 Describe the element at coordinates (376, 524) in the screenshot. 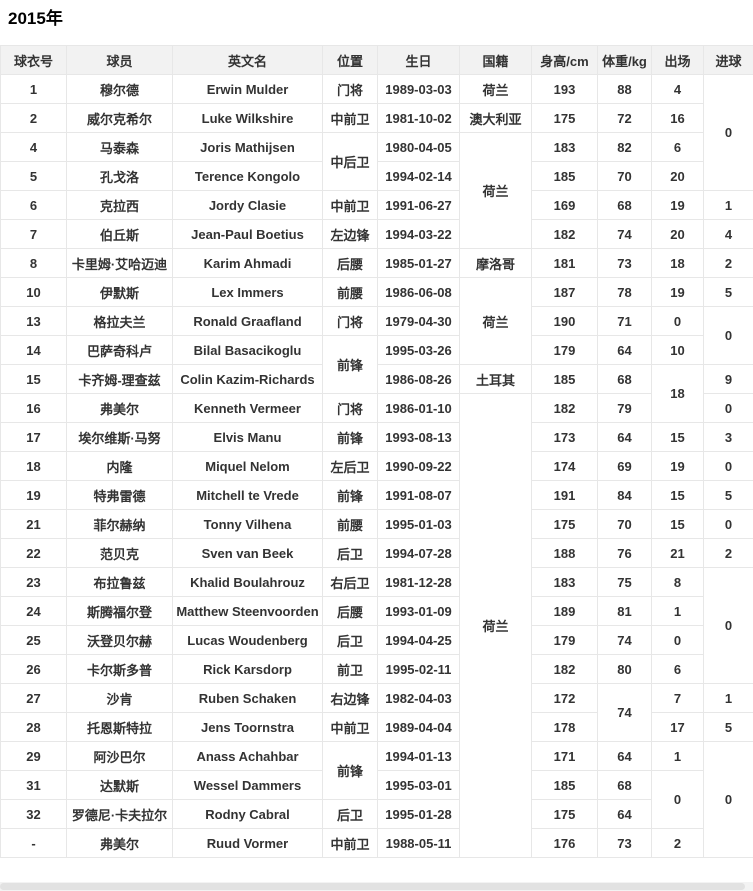

I see `table-row: 21 菲尔赫纳 Tonny Vilhena 前腰 1995-01-03 175 70 15 0` at that location.